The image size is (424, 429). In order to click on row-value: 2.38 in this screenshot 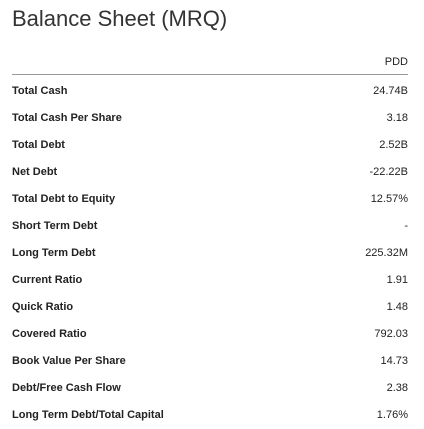, I will do `click(397, 387)`.